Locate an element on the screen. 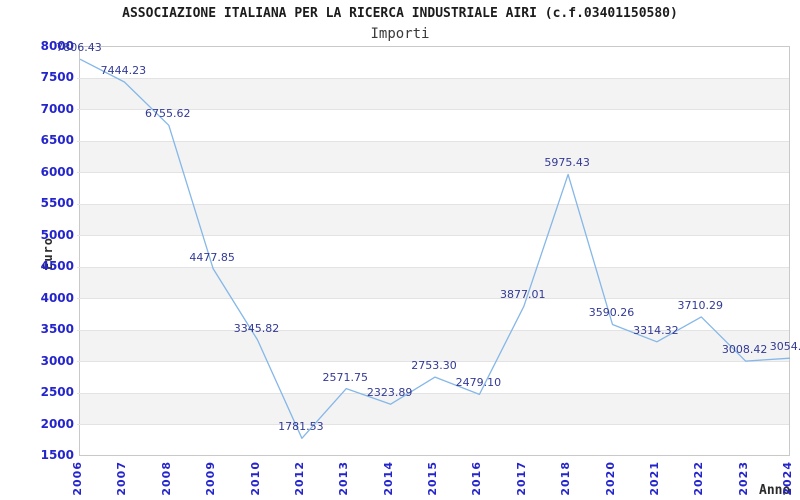  y-tick-label: 1500 is located at coordinates (57, 455).